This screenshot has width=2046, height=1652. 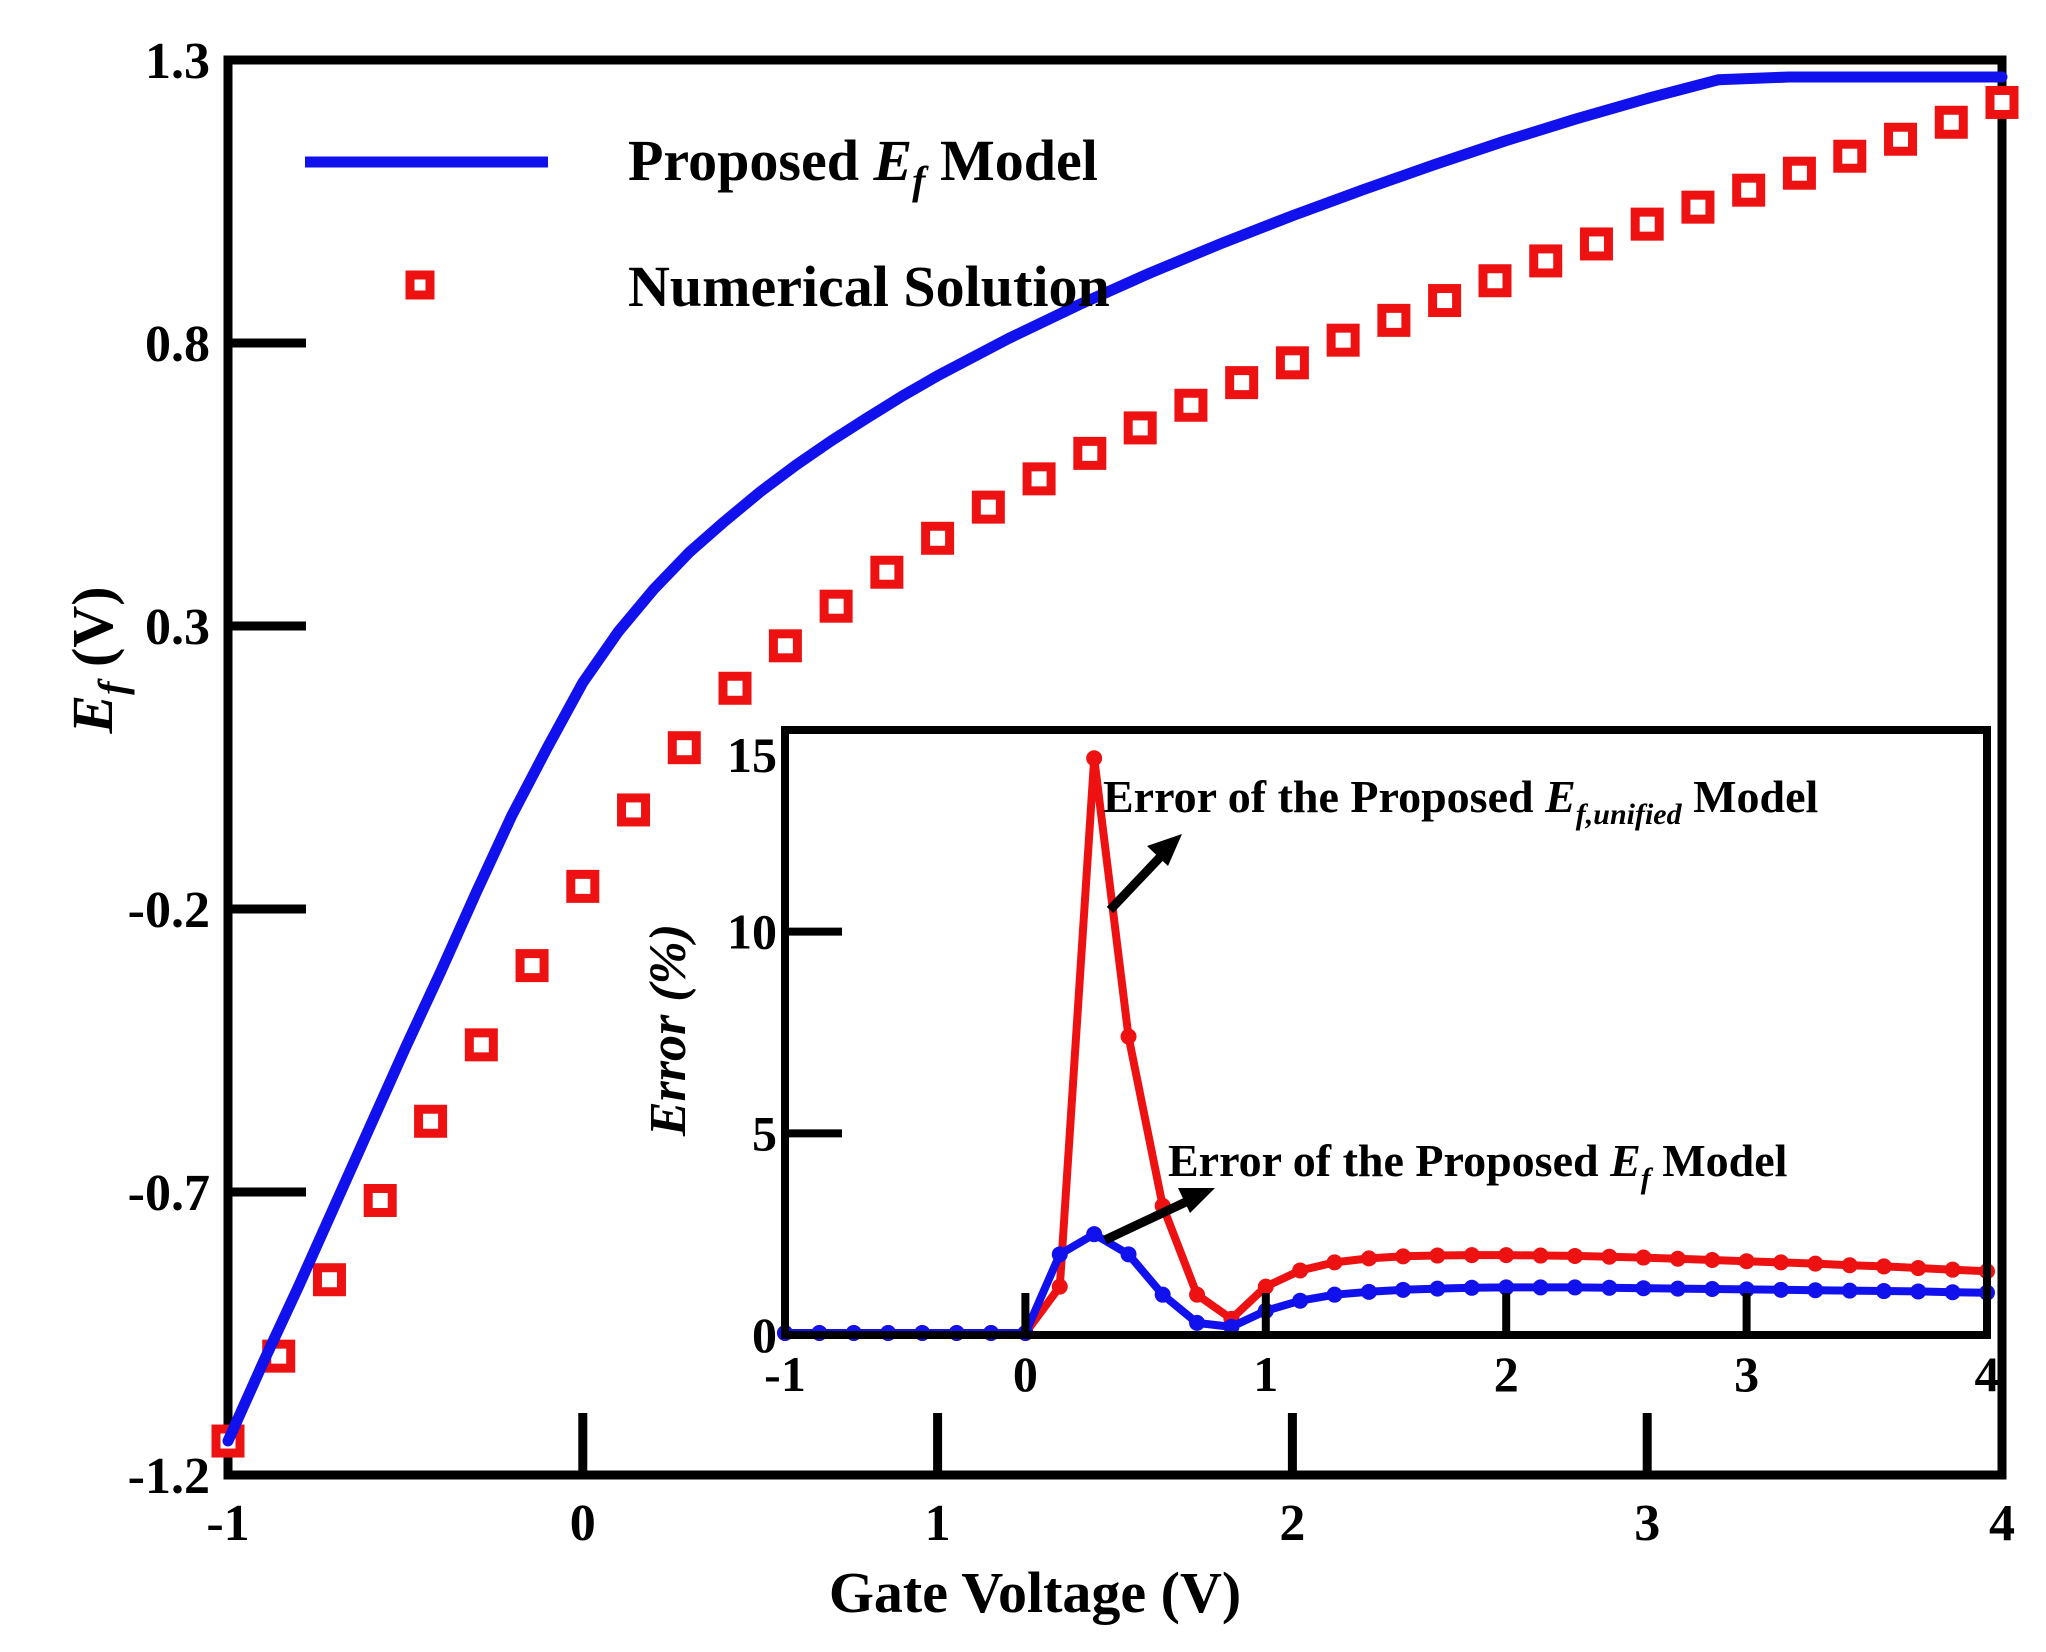 I want to click on legend-entry-numerical-solution: Numerical Solution, so click(x=869, y=286).